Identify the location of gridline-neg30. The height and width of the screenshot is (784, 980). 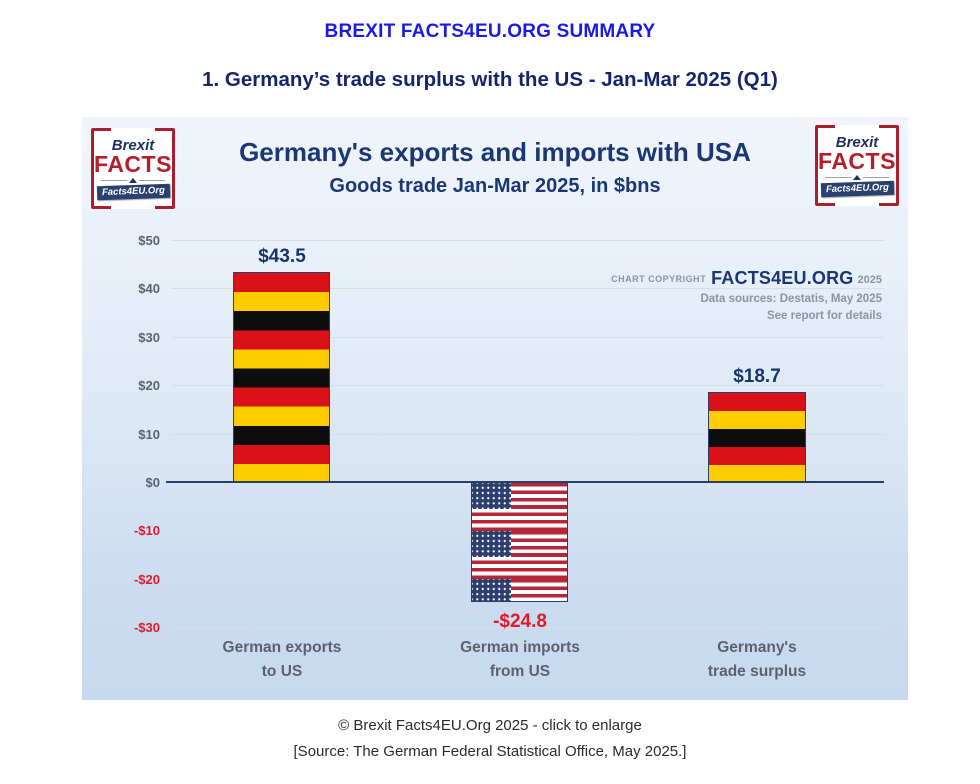
(528, 627).